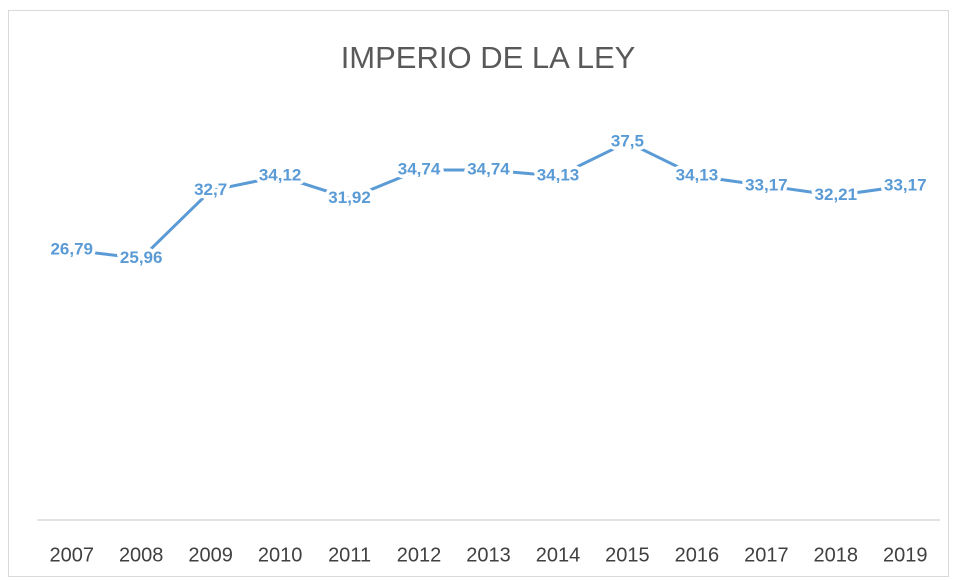 The image size is (955, 581). What do you see at coordinates (141, 257) in the screenshot?
I see `data-label: 25,96` at bounding box center [141, 257].